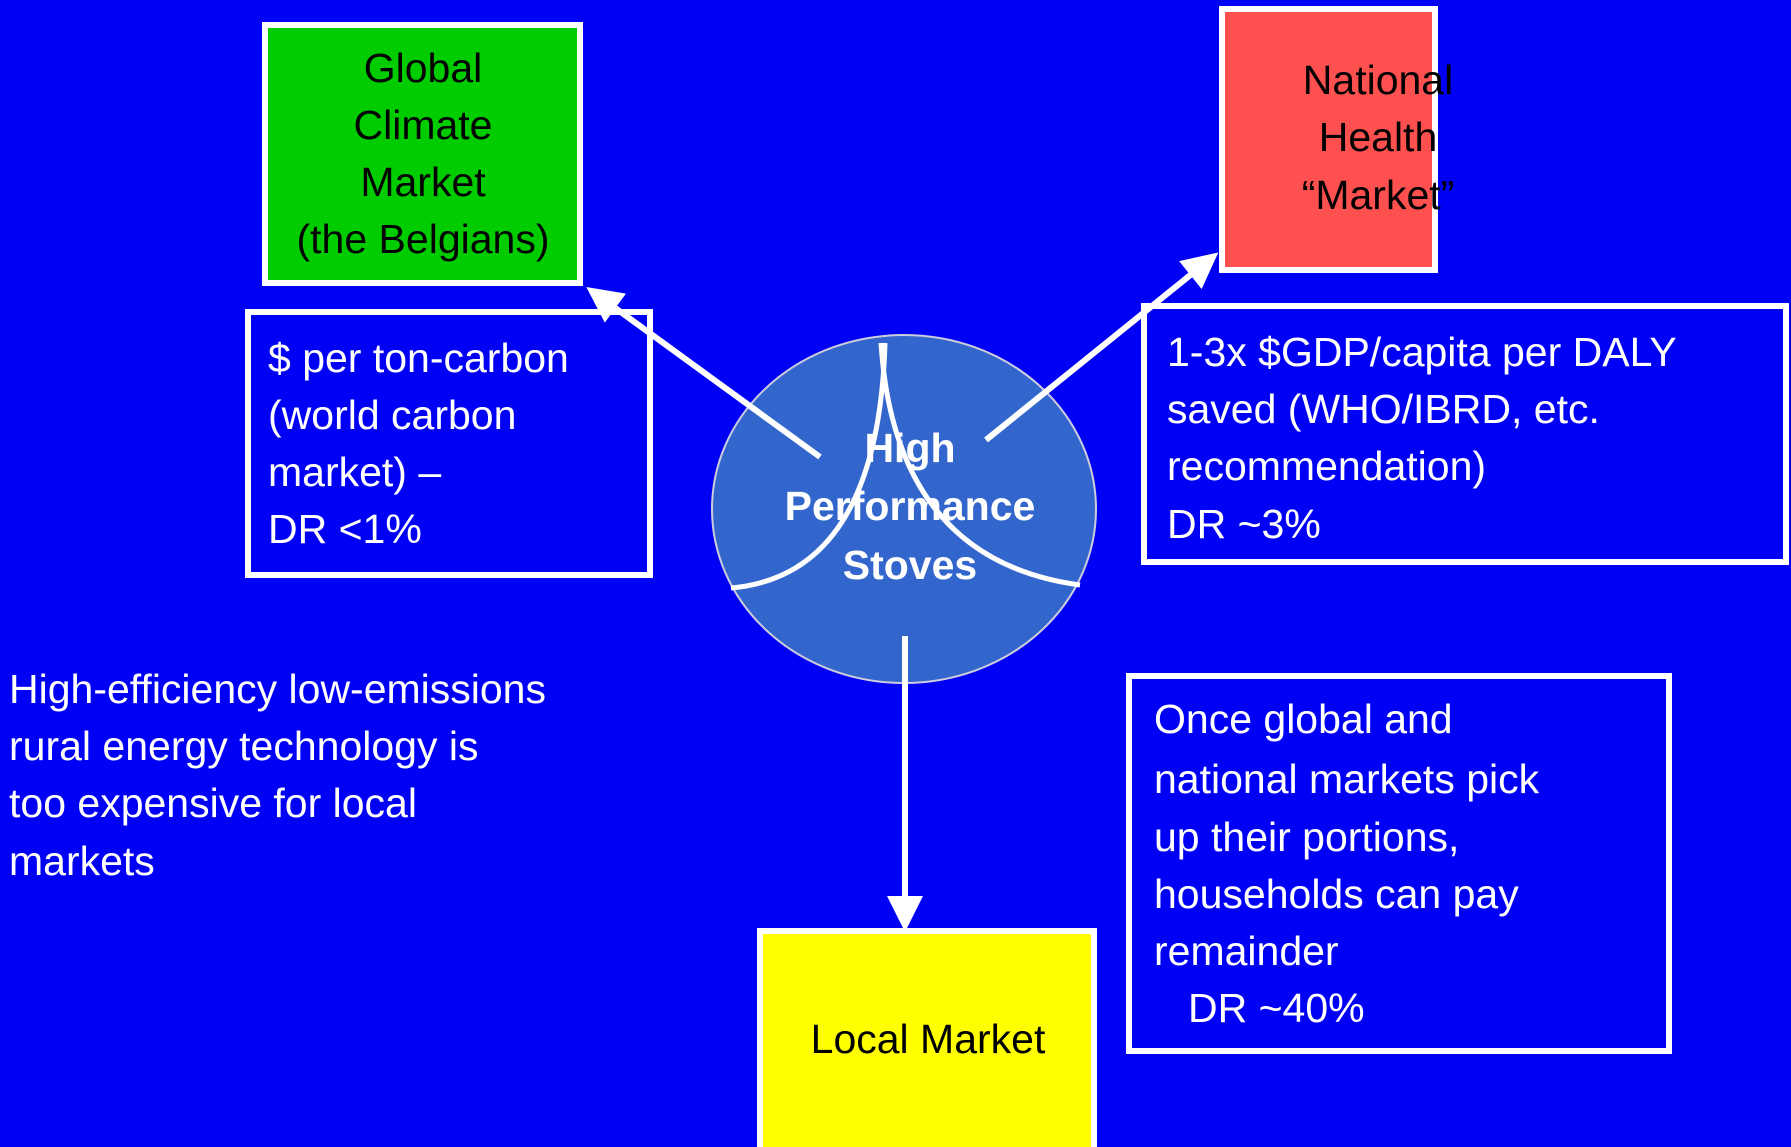 Image resolution: width=1791 pixels, height=1147 pixels. I want to click on local-label: Local Market, so click(928, 1039).